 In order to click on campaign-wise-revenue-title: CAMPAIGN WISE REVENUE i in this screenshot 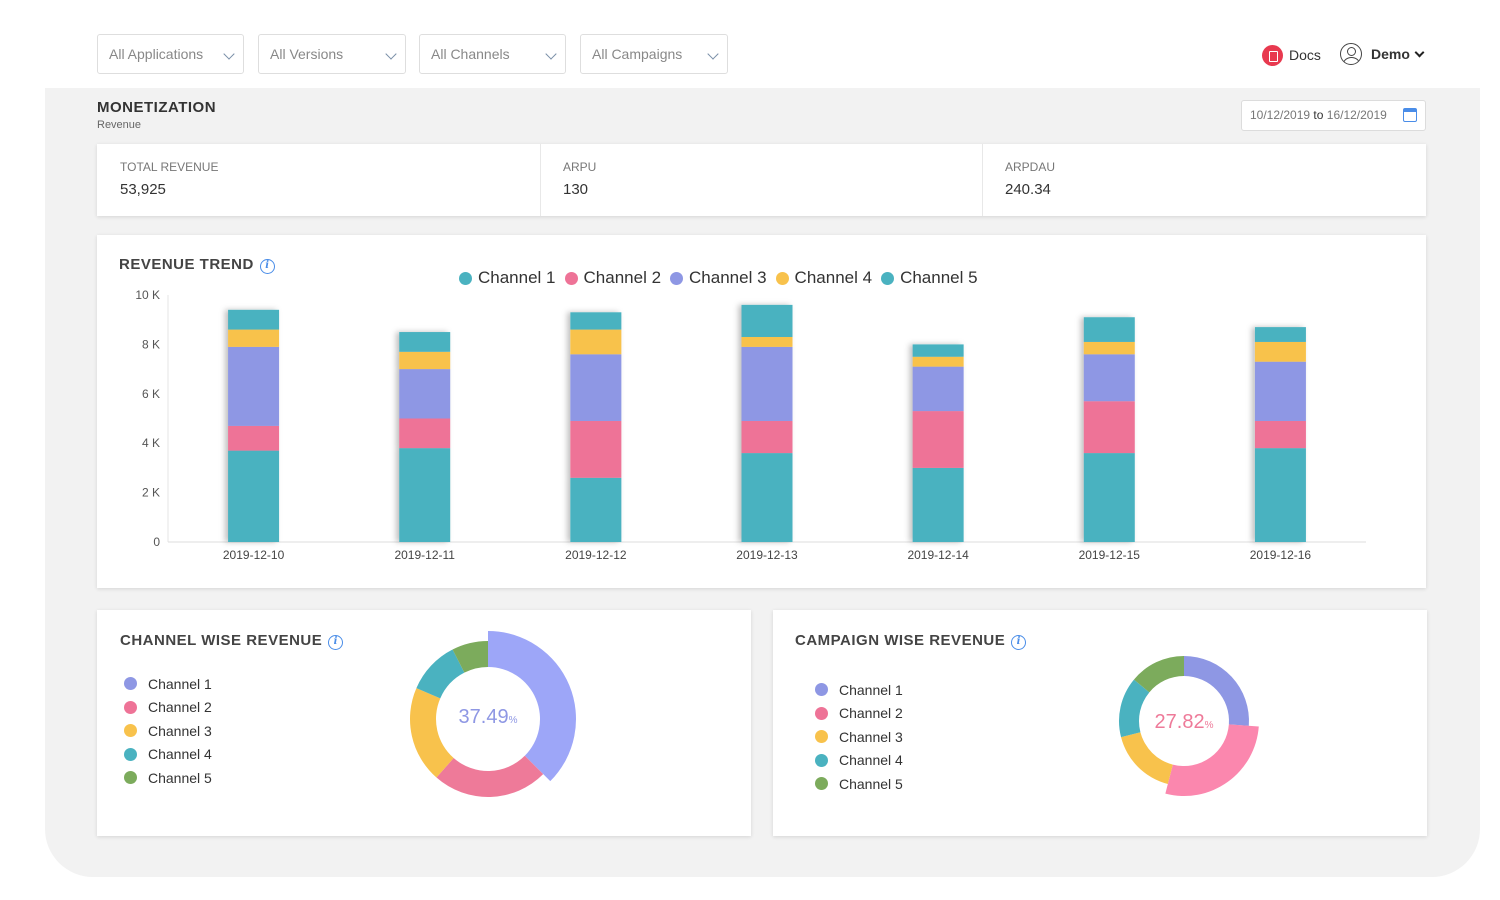, I will do `click(911, 641)`.